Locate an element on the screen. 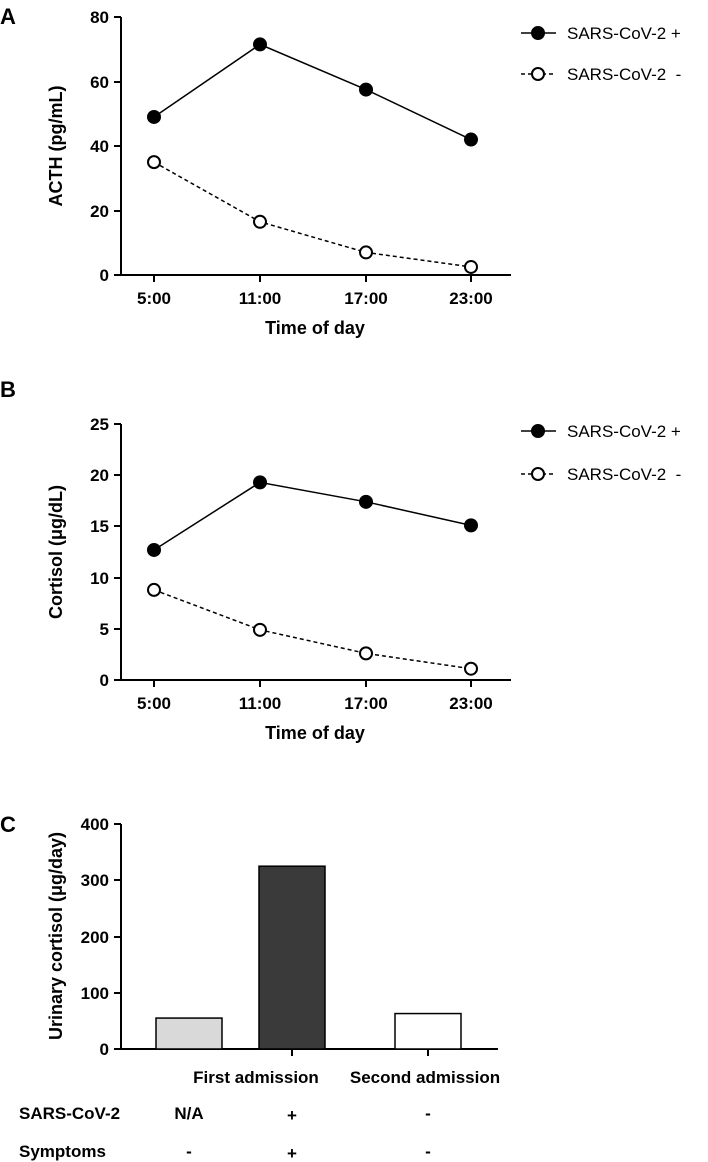  row-value-sars-cov-2: + is located at coordinates (292, 1115).